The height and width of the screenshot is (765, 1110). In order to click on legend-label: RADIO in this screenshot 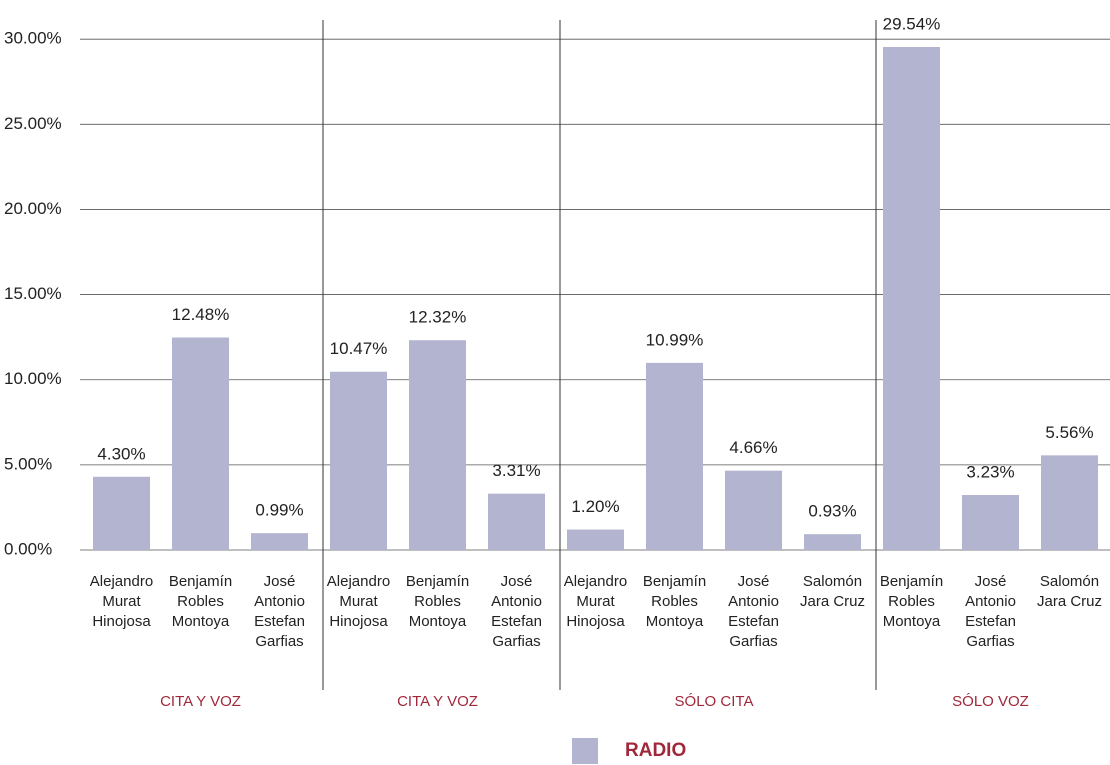, I will do `click(655, 750)`.